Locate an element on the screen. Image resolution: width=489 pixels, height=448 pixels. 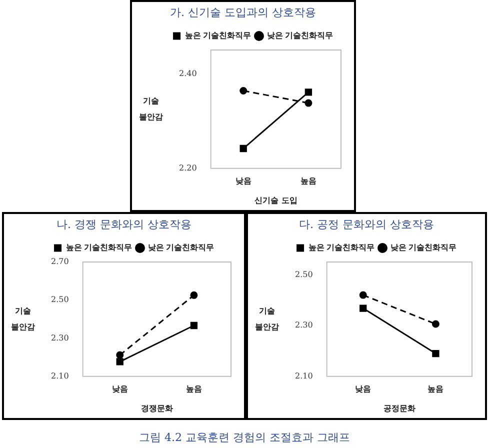
x-axis-title: 신기술 도입 is located at coordinates (276, 201).